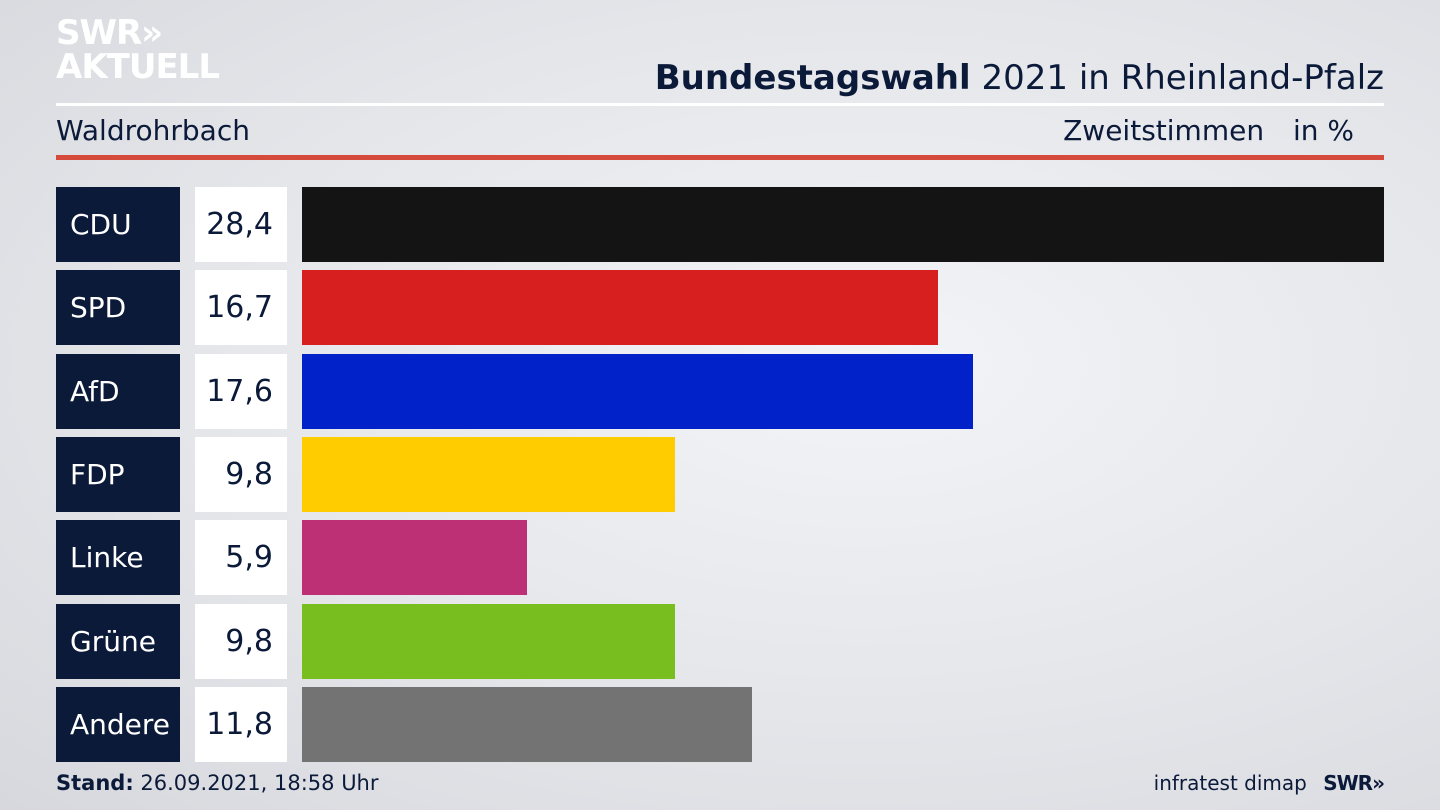  I want to click on chart-title: Bundestagswahl 2021 in Rheinland-Pfalz, so click(1019, 78).